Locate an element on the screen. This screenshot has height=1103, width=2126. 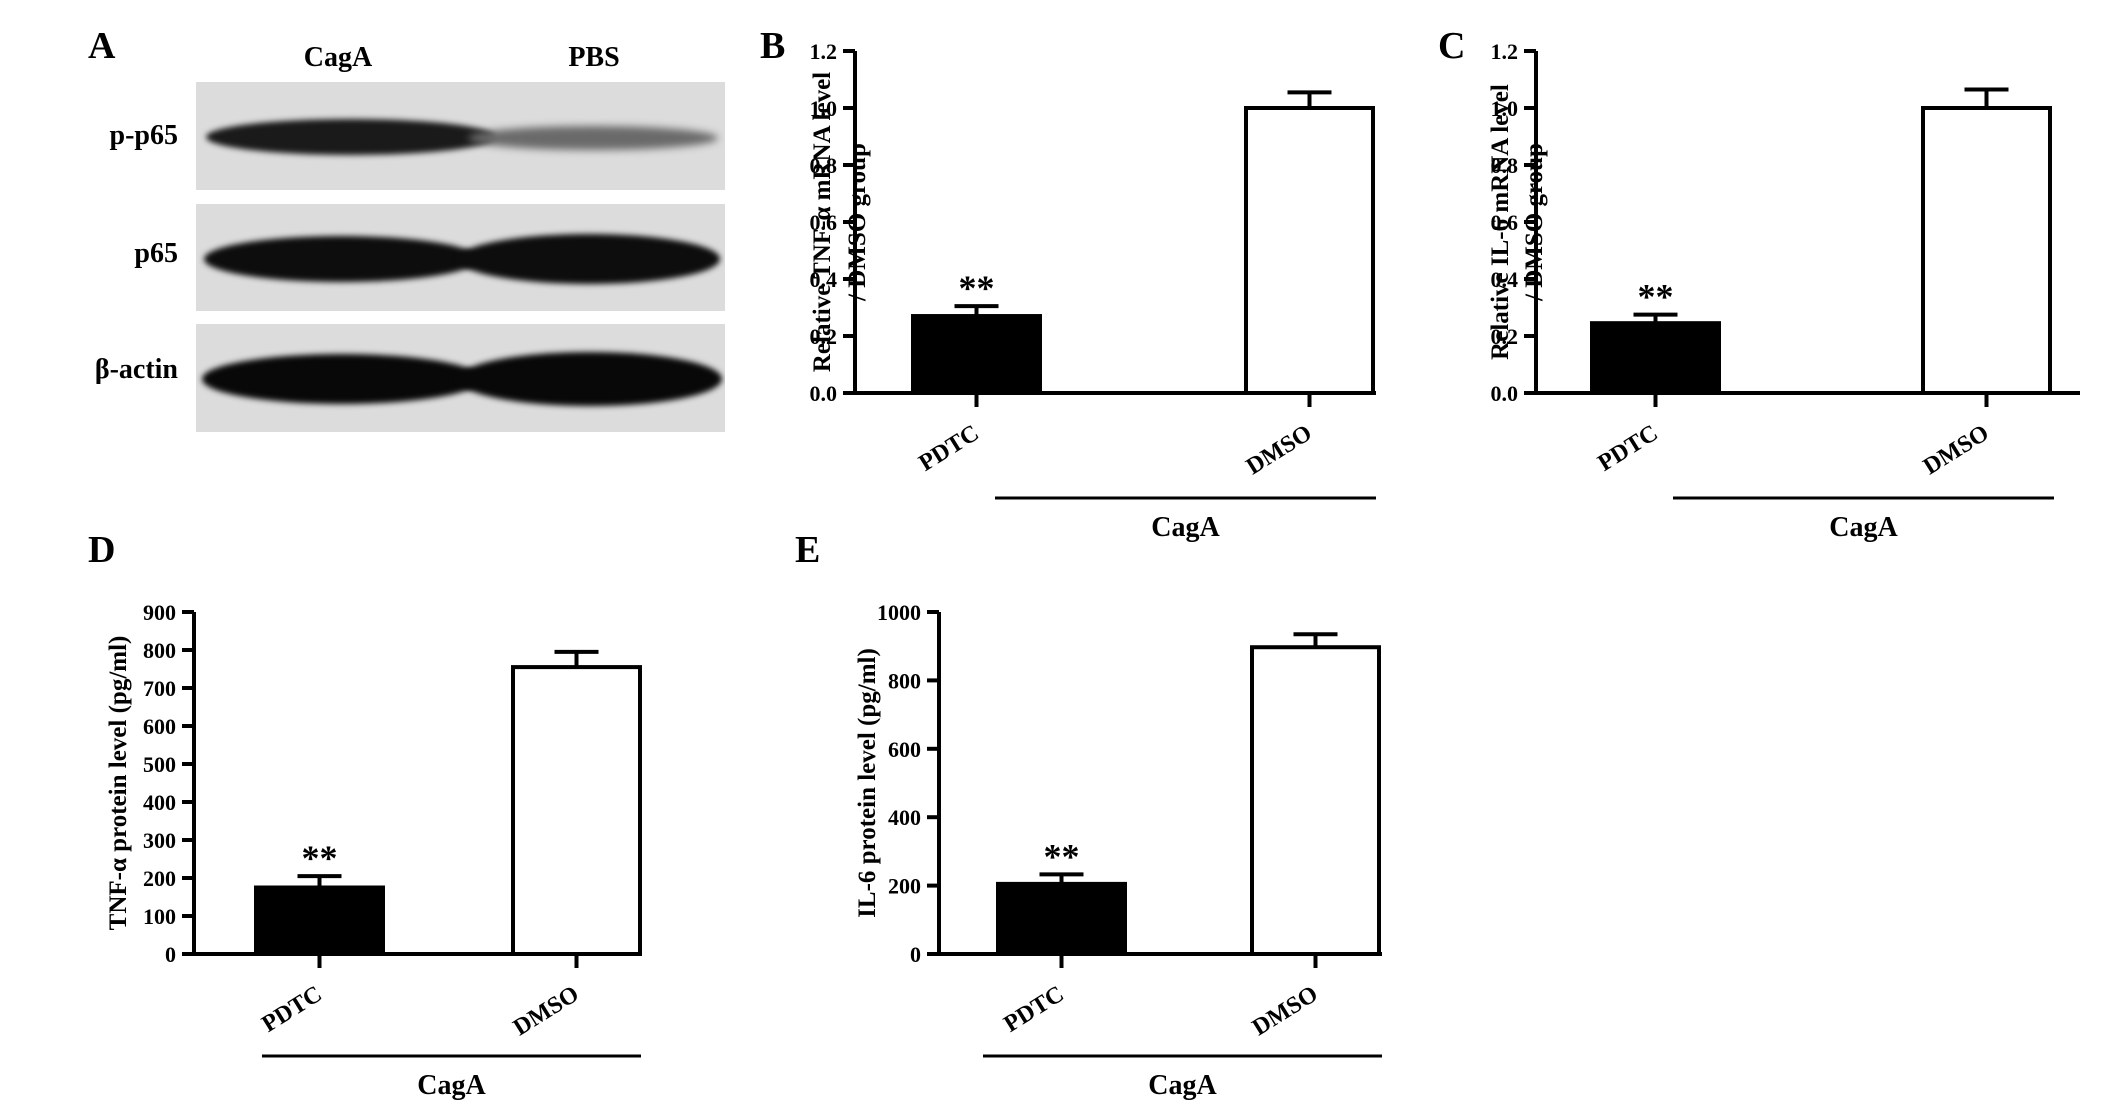
blot-row-label-p65: p65 is located at coordinates (156, 253).